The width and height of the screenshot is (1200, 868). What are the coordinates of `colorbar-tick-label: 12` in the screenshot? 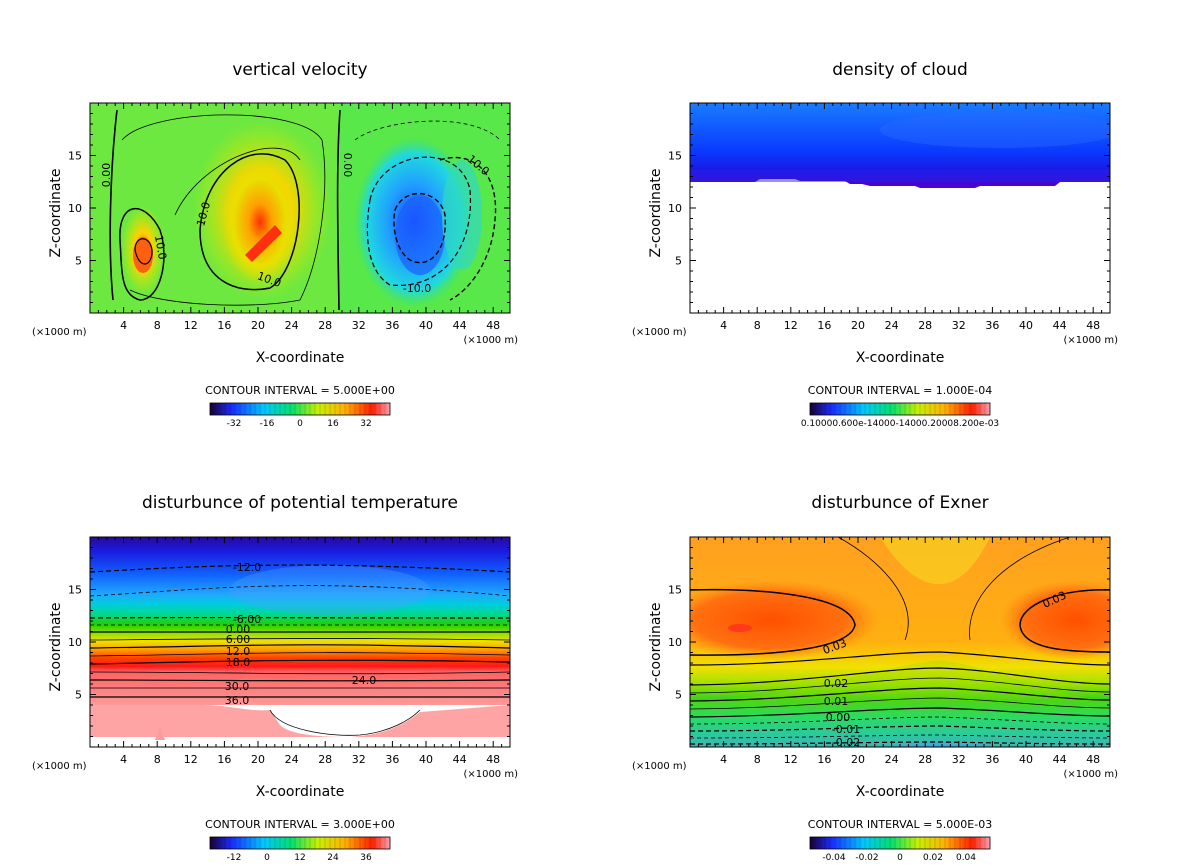 It's located at (299, 858).